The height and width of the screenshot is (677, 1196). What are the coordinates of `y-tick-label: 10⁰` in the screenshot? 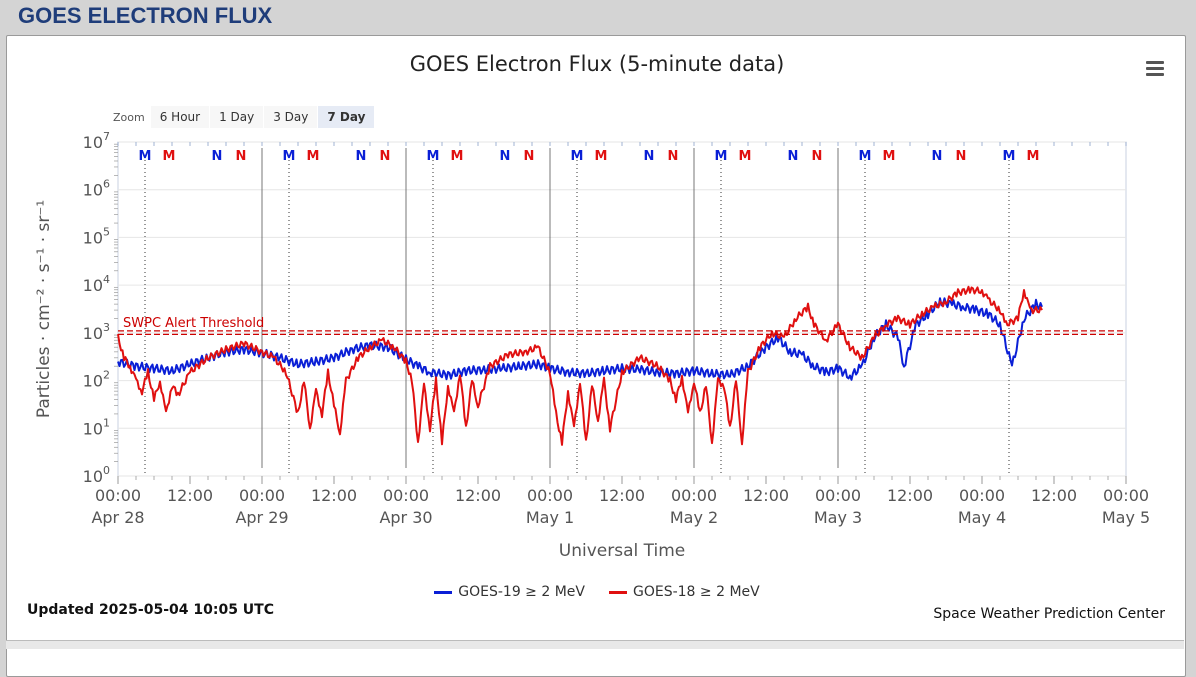 It's located at (96, 475).